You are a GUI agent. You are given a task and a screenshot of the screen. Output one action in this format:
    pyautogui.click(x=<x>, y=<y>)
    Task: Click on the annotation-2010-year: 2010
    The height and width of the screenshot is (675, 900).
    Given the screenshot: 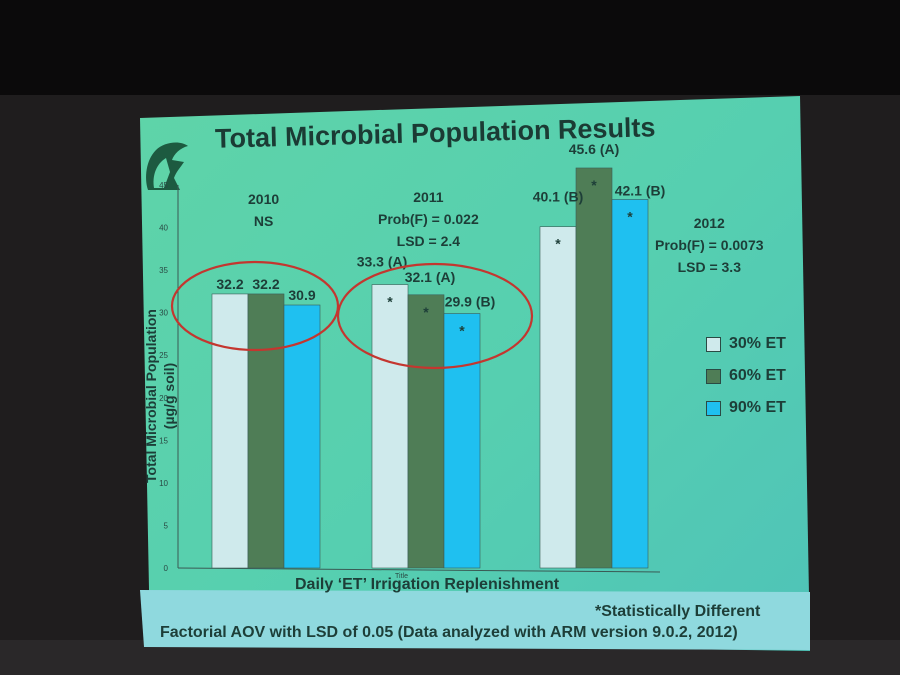 What is the action you would take?
    pyautogui.click(x=264, y=199)
    